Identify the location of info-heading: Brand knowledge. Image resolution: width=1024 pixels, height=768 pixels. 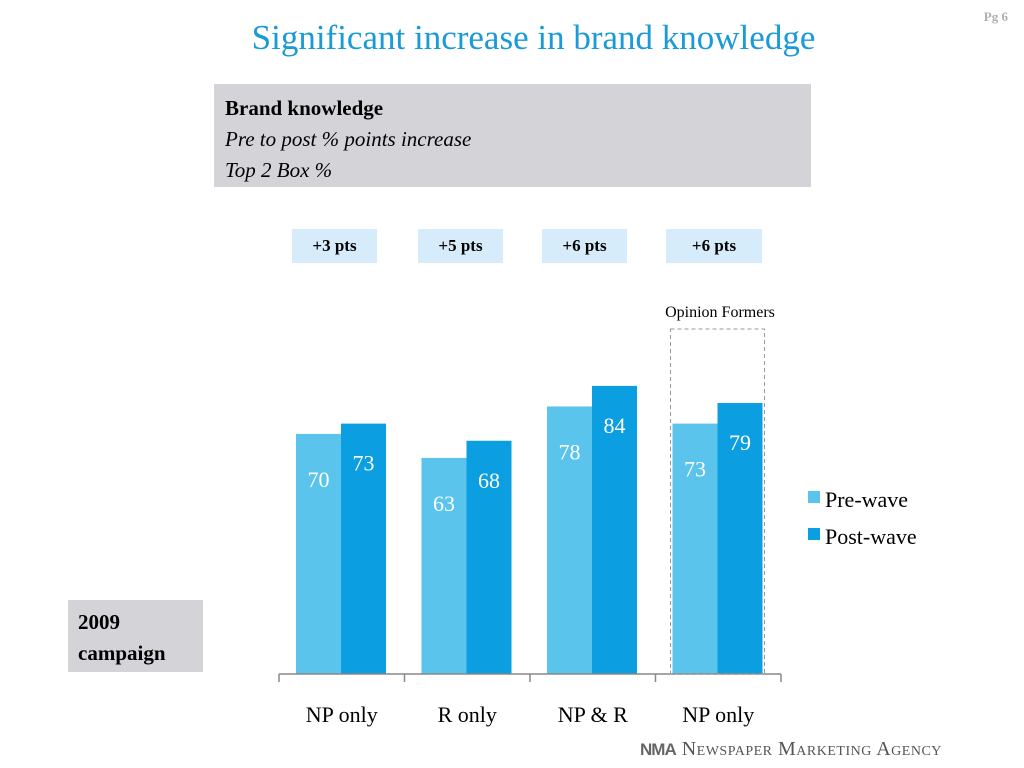
(304, 108).